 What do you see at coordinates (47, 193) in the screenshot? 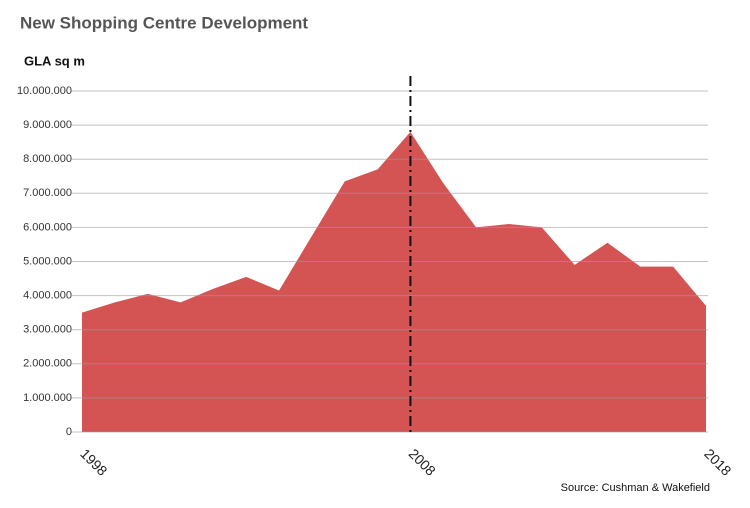
I see `y-tick-label: 7.000.000` at bounding box center [47, 193].